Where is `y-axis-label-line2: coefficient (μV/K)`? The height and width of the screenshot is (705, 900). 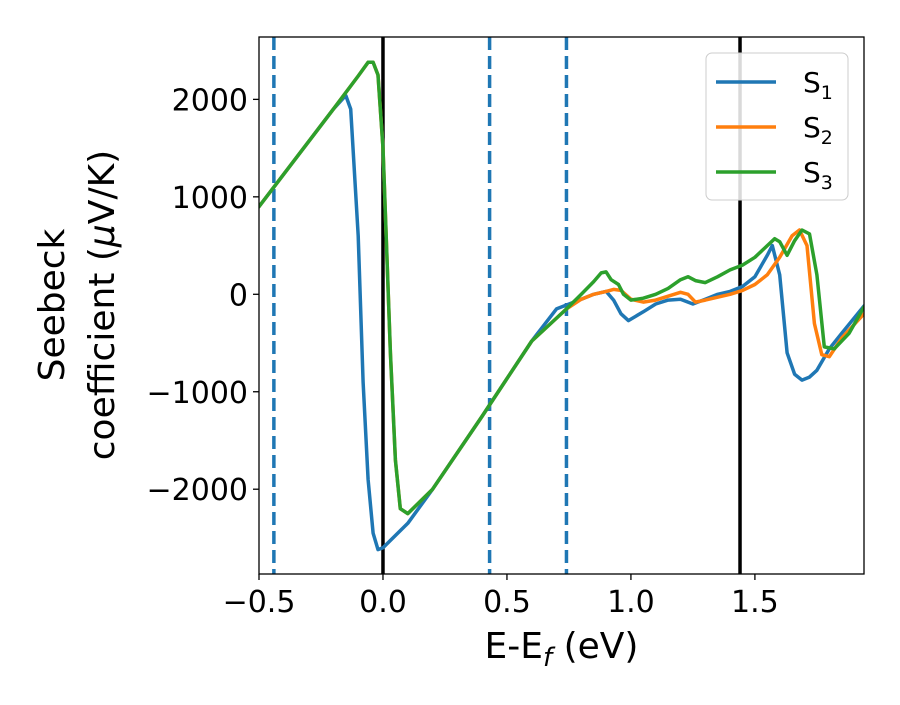
y-axis-label-line2: coefficient (μV/K) is located at coordinates (102, 305).